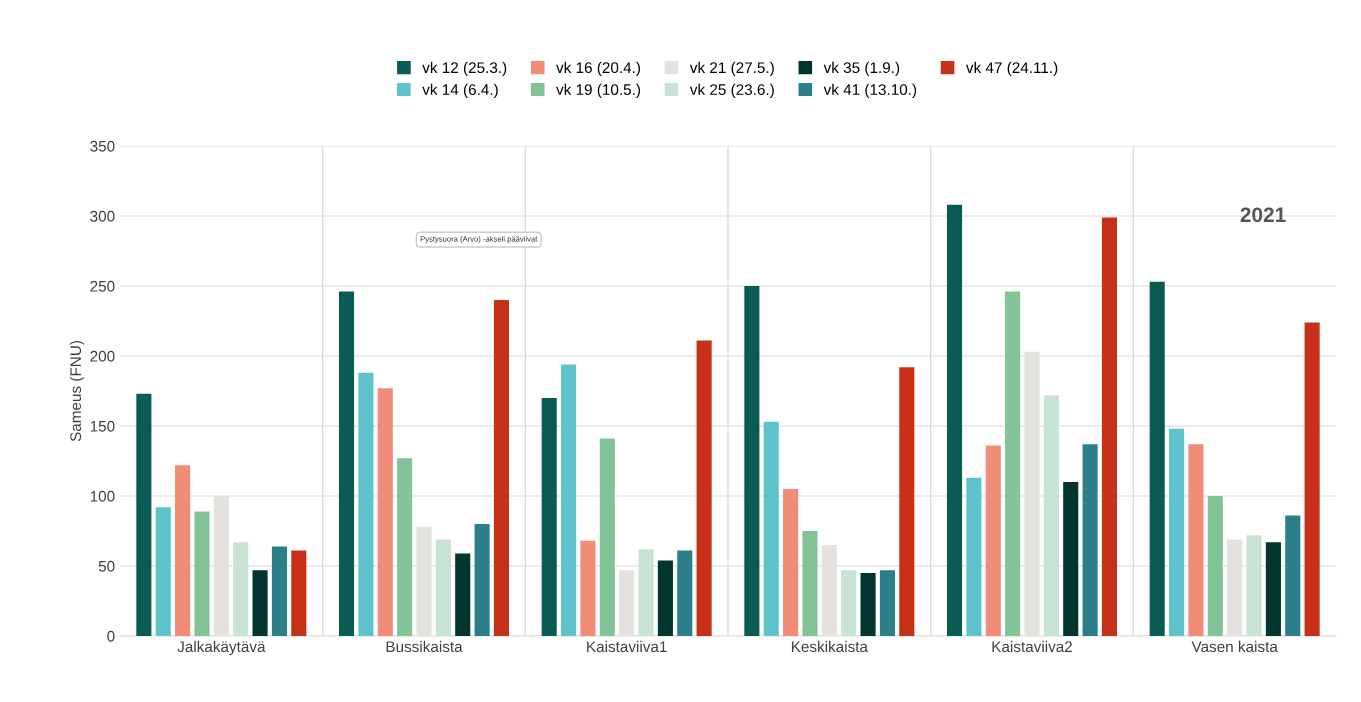  I want to click on legend-label: vk 19 (10.5.), so click(598, 91).